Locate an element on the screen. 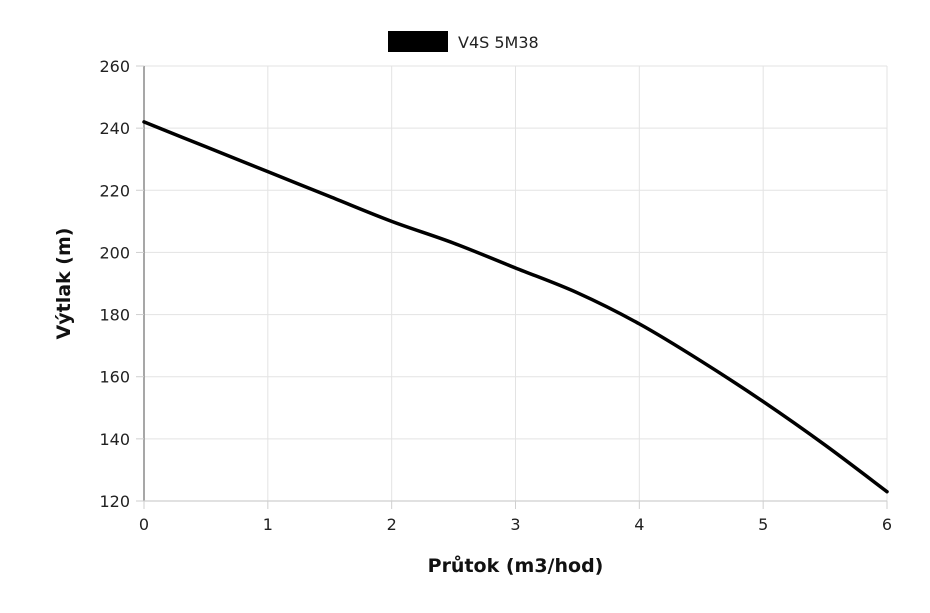 The height and width of the screenshot is (613, 930). legend: V4S 5M38 is located at coordinates (463, 41).